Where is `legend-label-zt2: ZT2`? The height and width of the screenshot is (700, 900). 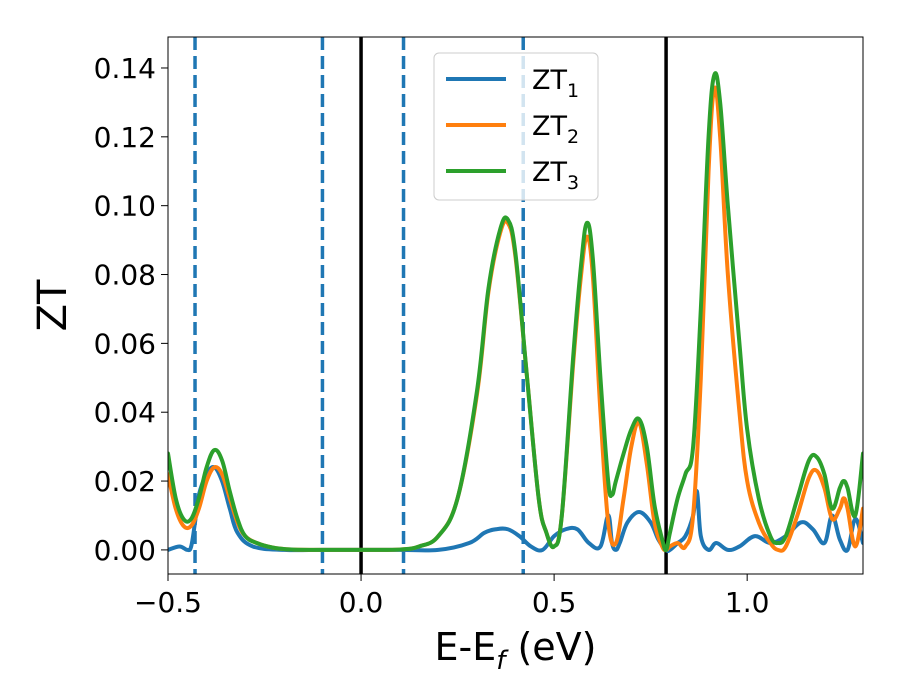
legend-label-zt2: ZT2 is located at coordinates (555, 129).